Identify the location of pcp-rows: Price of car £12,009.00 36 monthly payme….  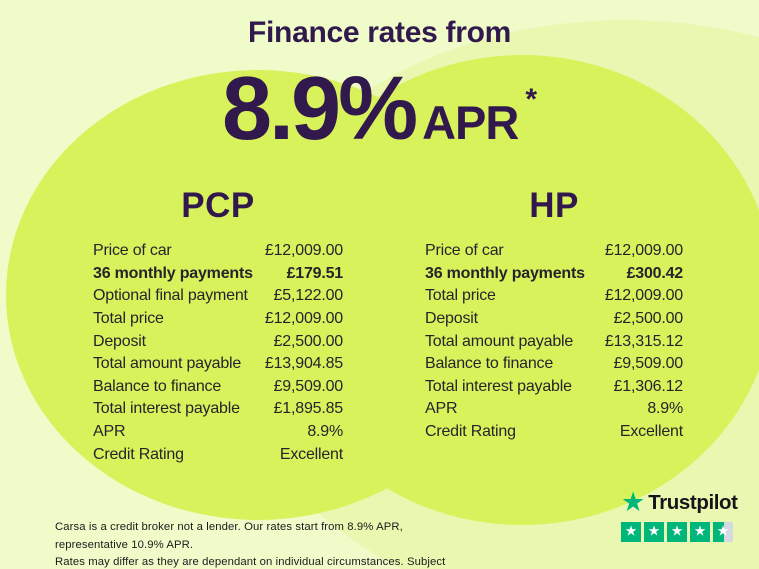
(218, 353).